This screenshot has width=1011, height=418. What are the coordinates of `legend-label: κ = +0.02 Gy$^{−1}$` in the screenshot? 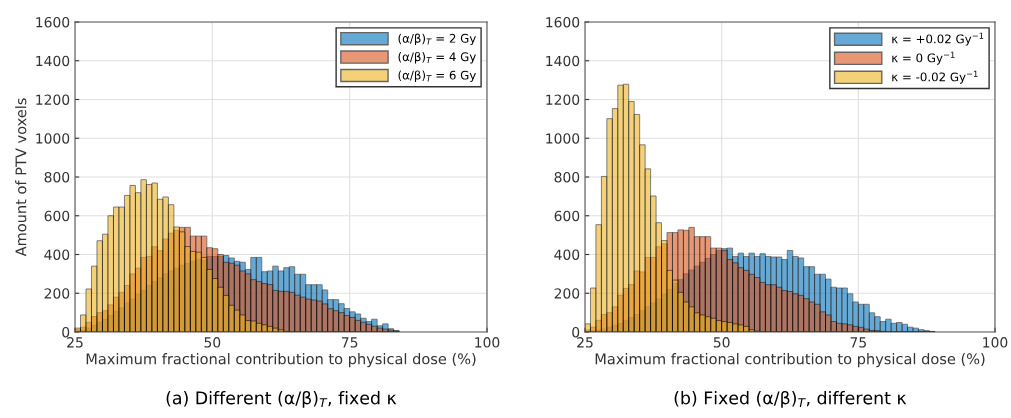 It's located at (938, 39).